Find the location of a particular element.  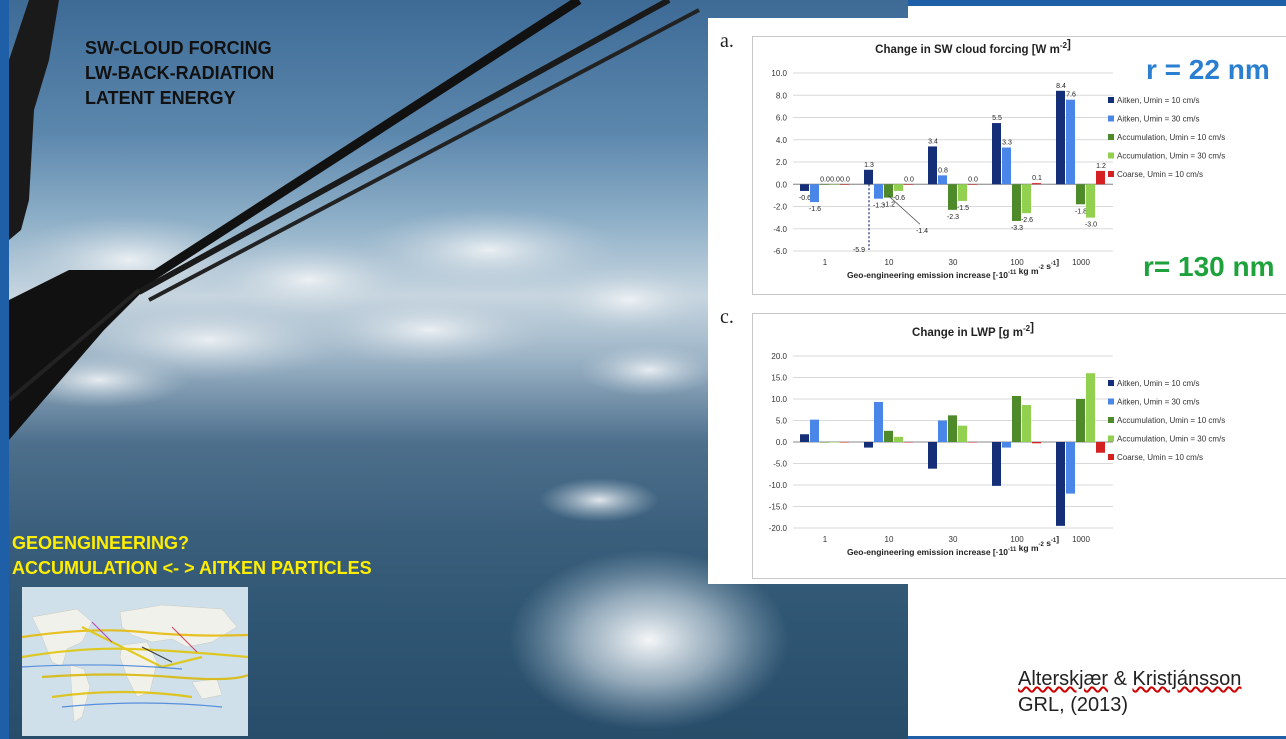

dashed-value-label: -5.9 is located at coordinates (859, 250).